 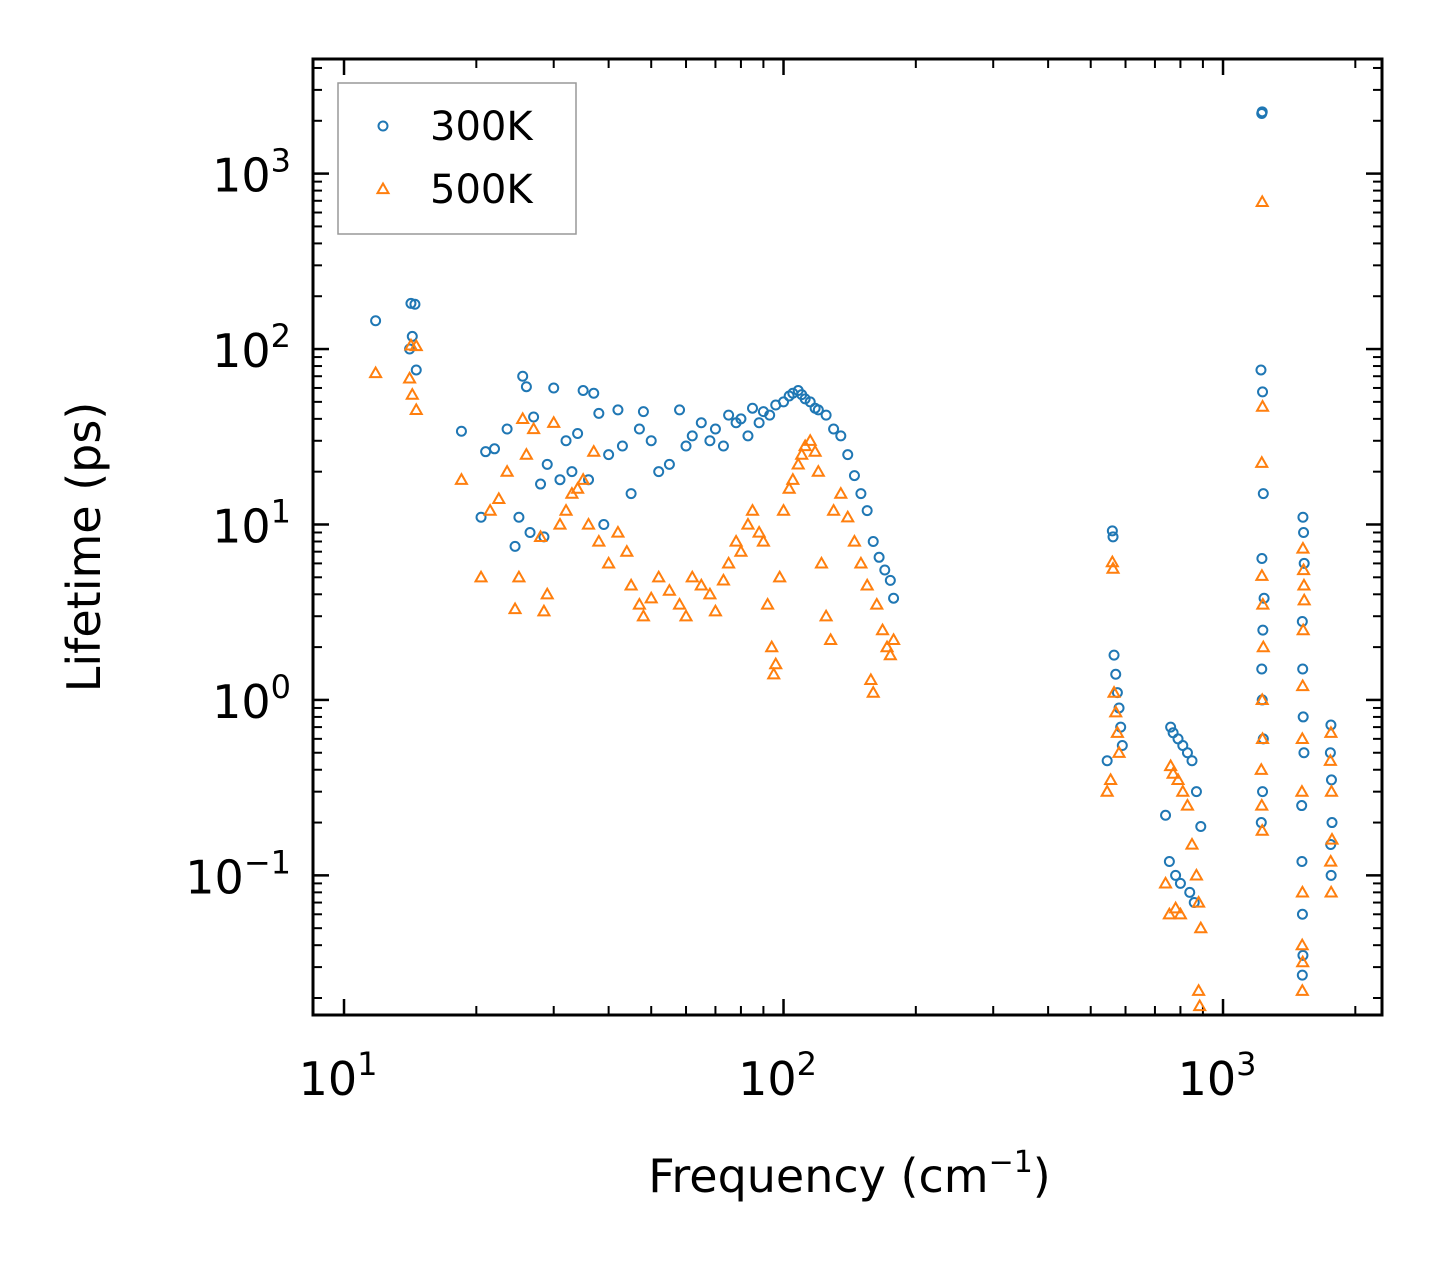 I want to click on x-tick-label: 101, so click(x=338, y=1075).